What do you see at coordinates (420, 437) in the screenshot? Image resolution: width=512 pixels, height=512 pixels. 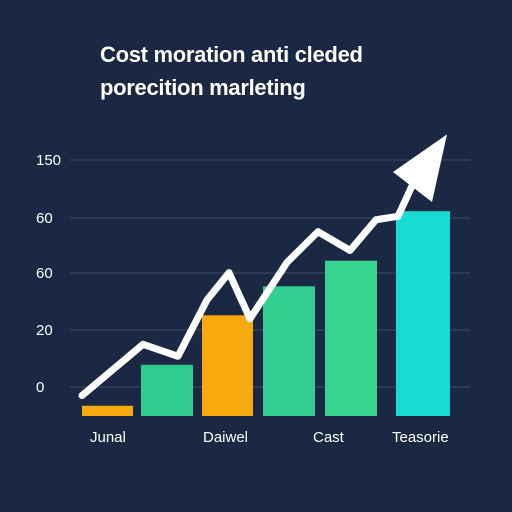 I see `x-tick-label: Teasorie` at bounding box center [420, 437].